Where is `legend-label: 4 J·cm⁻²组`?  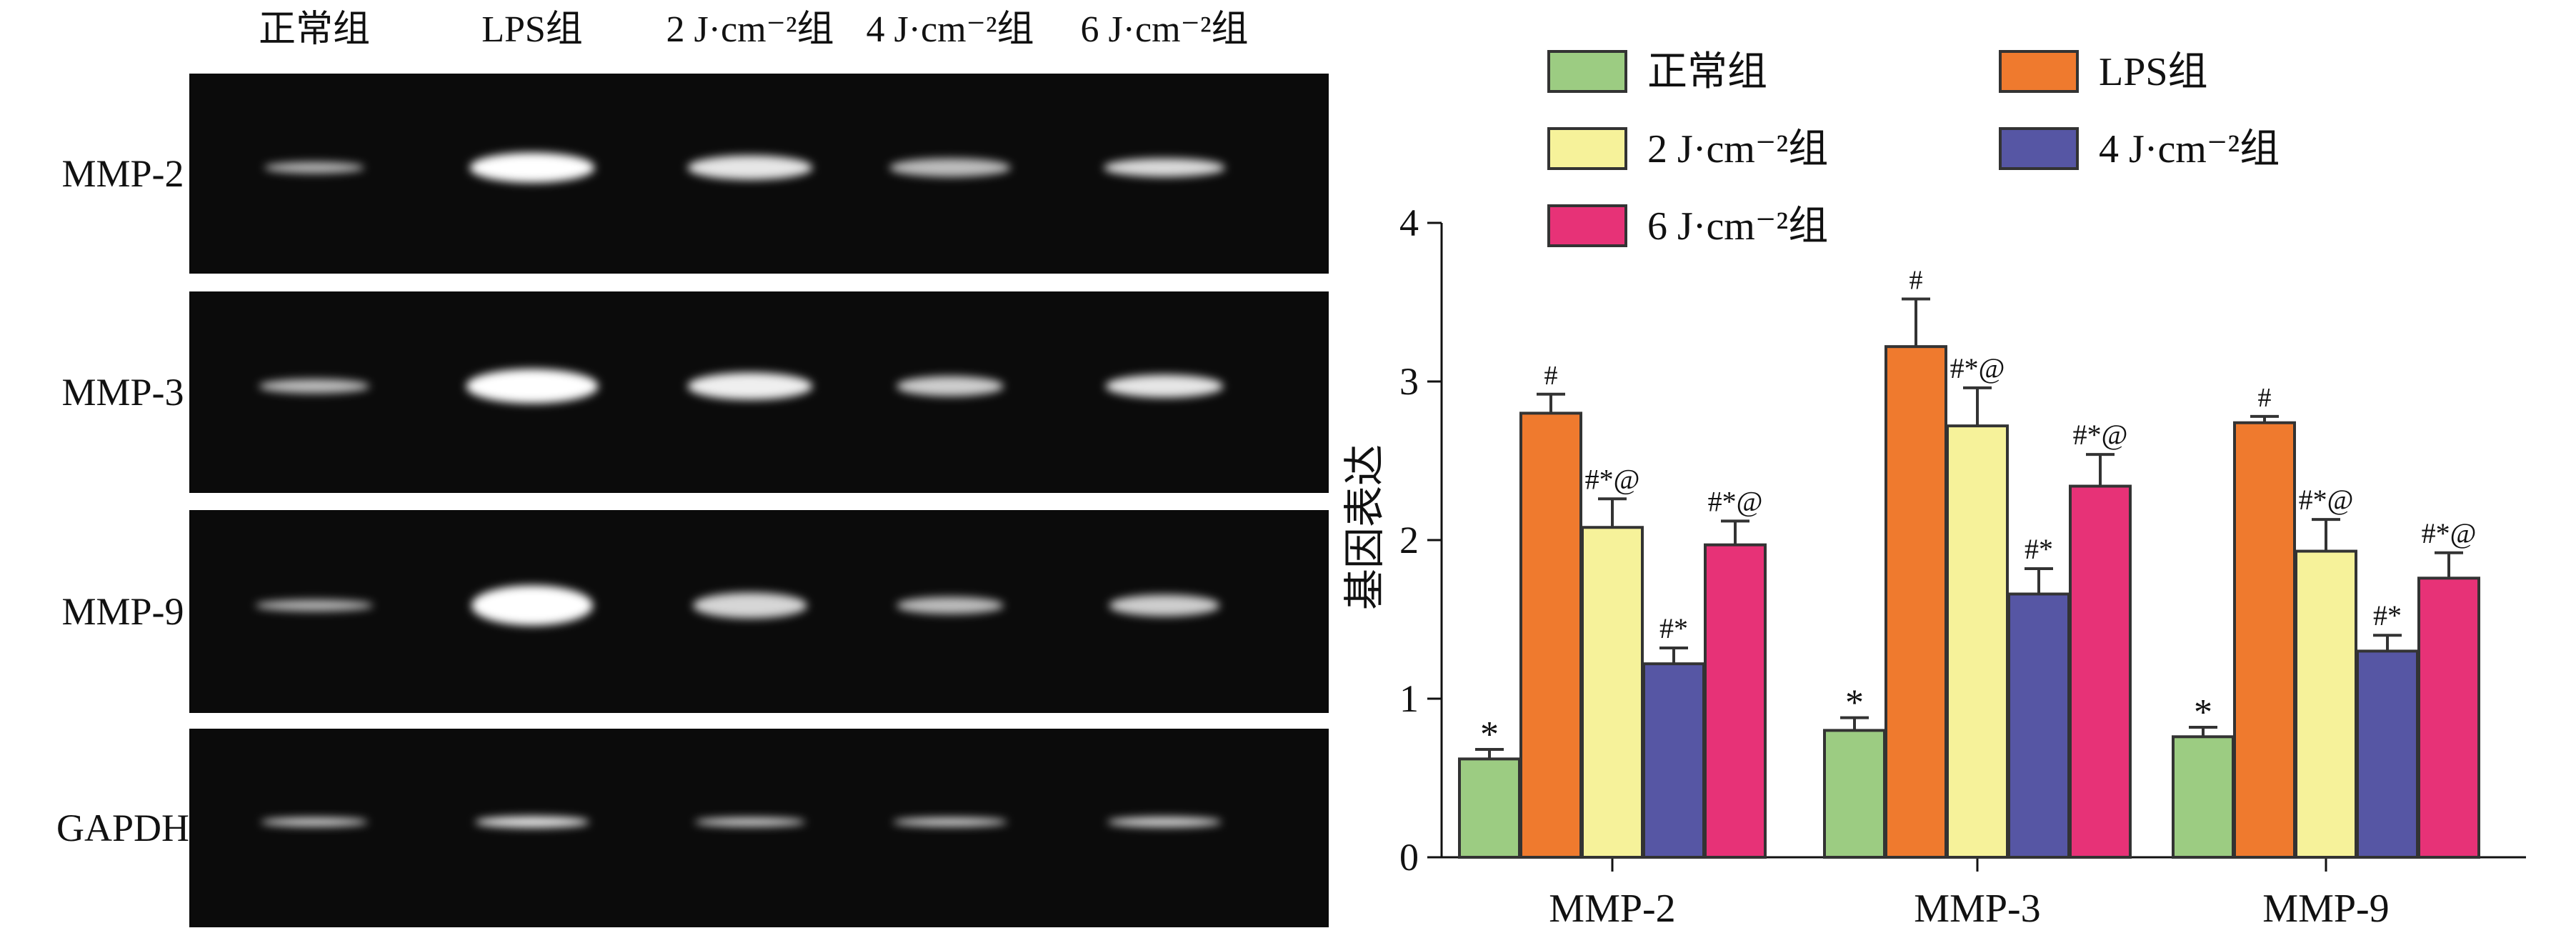
legend-label: 4 J·cm⁻²组 is located at coordinates (2189, 149).